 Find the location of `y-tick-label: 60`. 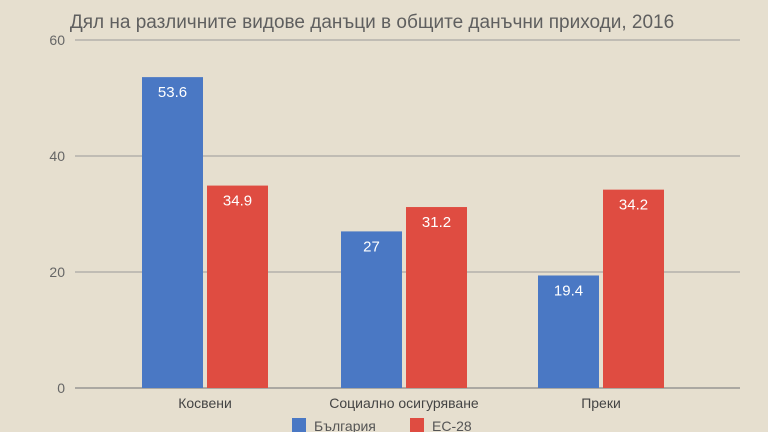

y-tick-label: 60 is located at coordinates (57, 40).